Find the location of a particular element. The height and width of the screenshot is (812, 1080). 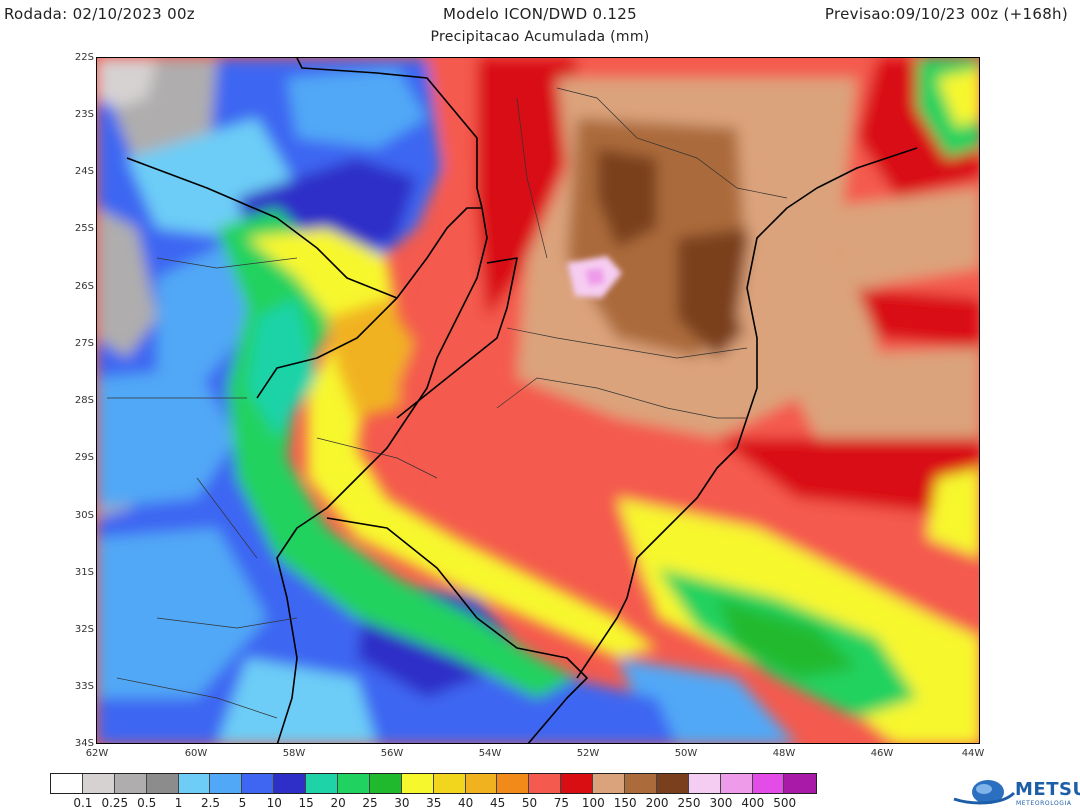

lat-label: 23S is located at coordinates (84, 114).